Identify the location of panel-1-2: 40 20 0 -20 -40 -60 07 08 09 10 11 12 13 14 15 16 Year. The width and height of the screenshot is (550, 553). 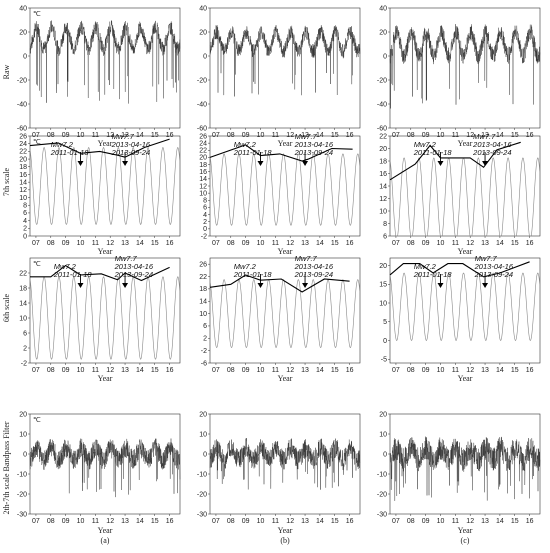
(279, 76).